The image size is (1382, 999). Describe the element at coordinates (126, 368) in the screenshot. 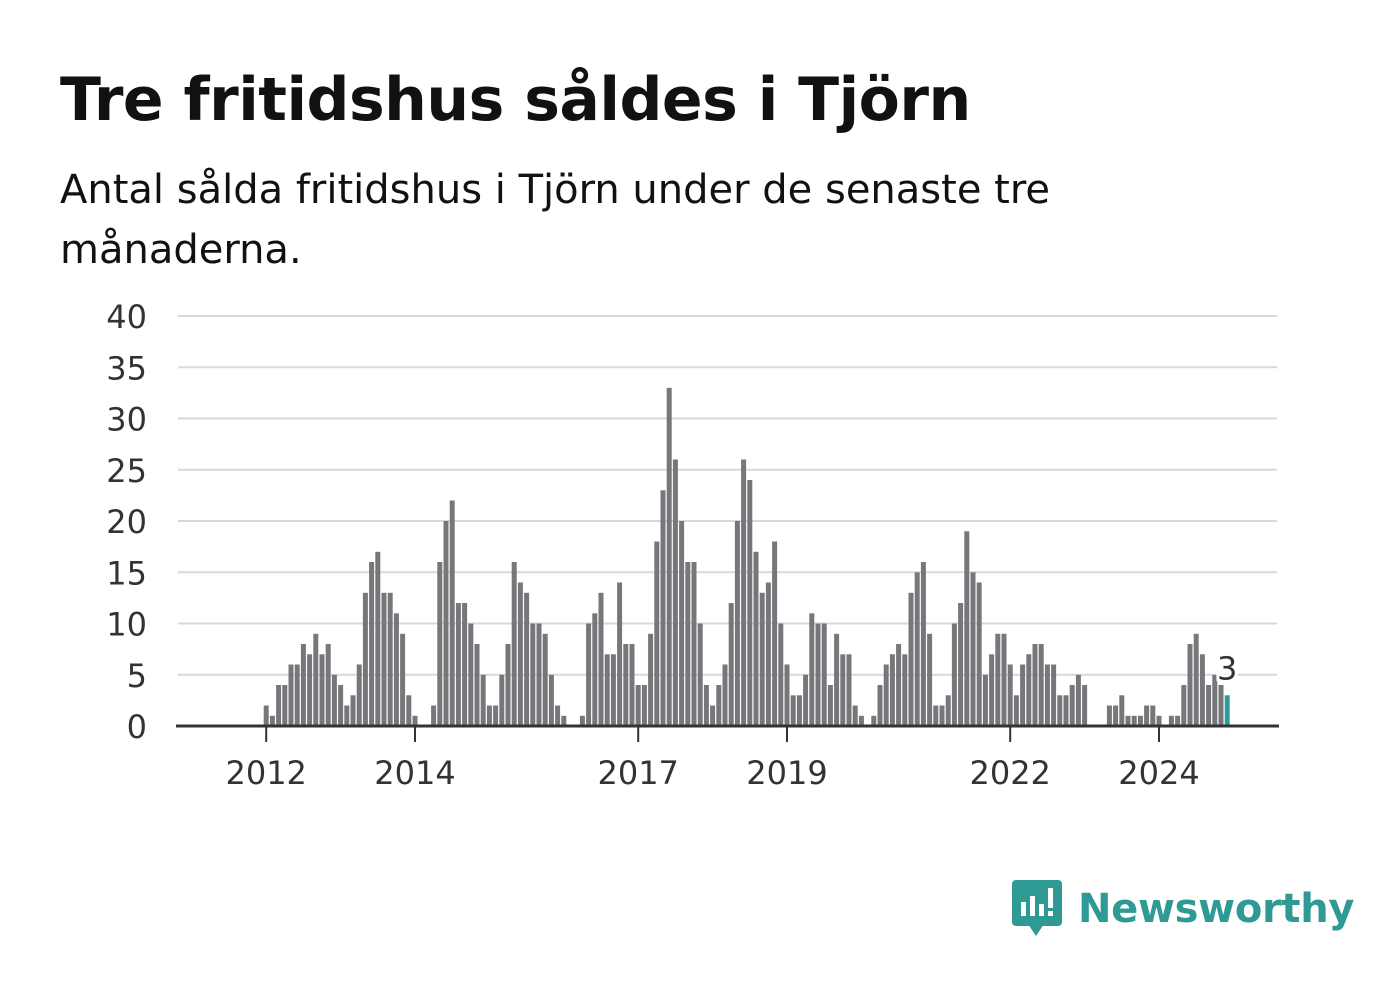

I see `y-tick-label: 35` at that location.